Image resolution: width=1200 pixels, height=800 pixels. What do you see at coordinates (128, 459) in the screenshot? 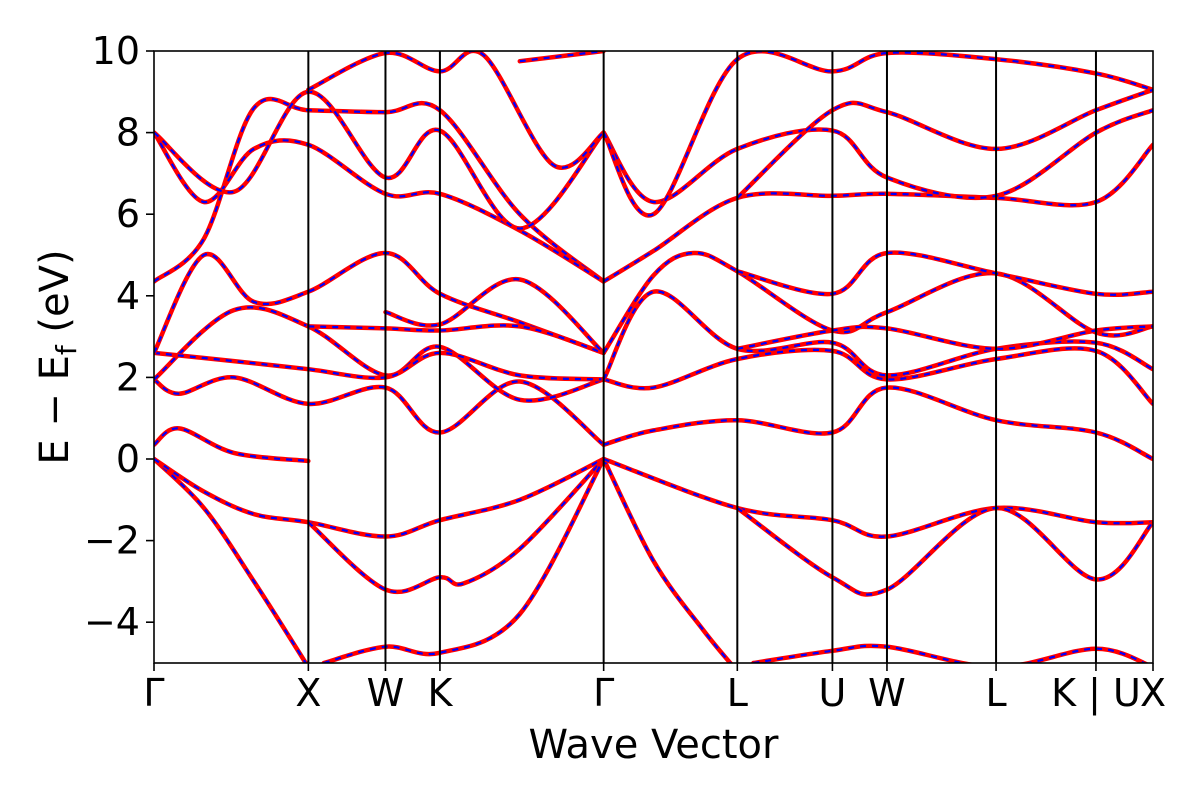
I see `y-tick-label: 0` at bounding box center [128, 459].